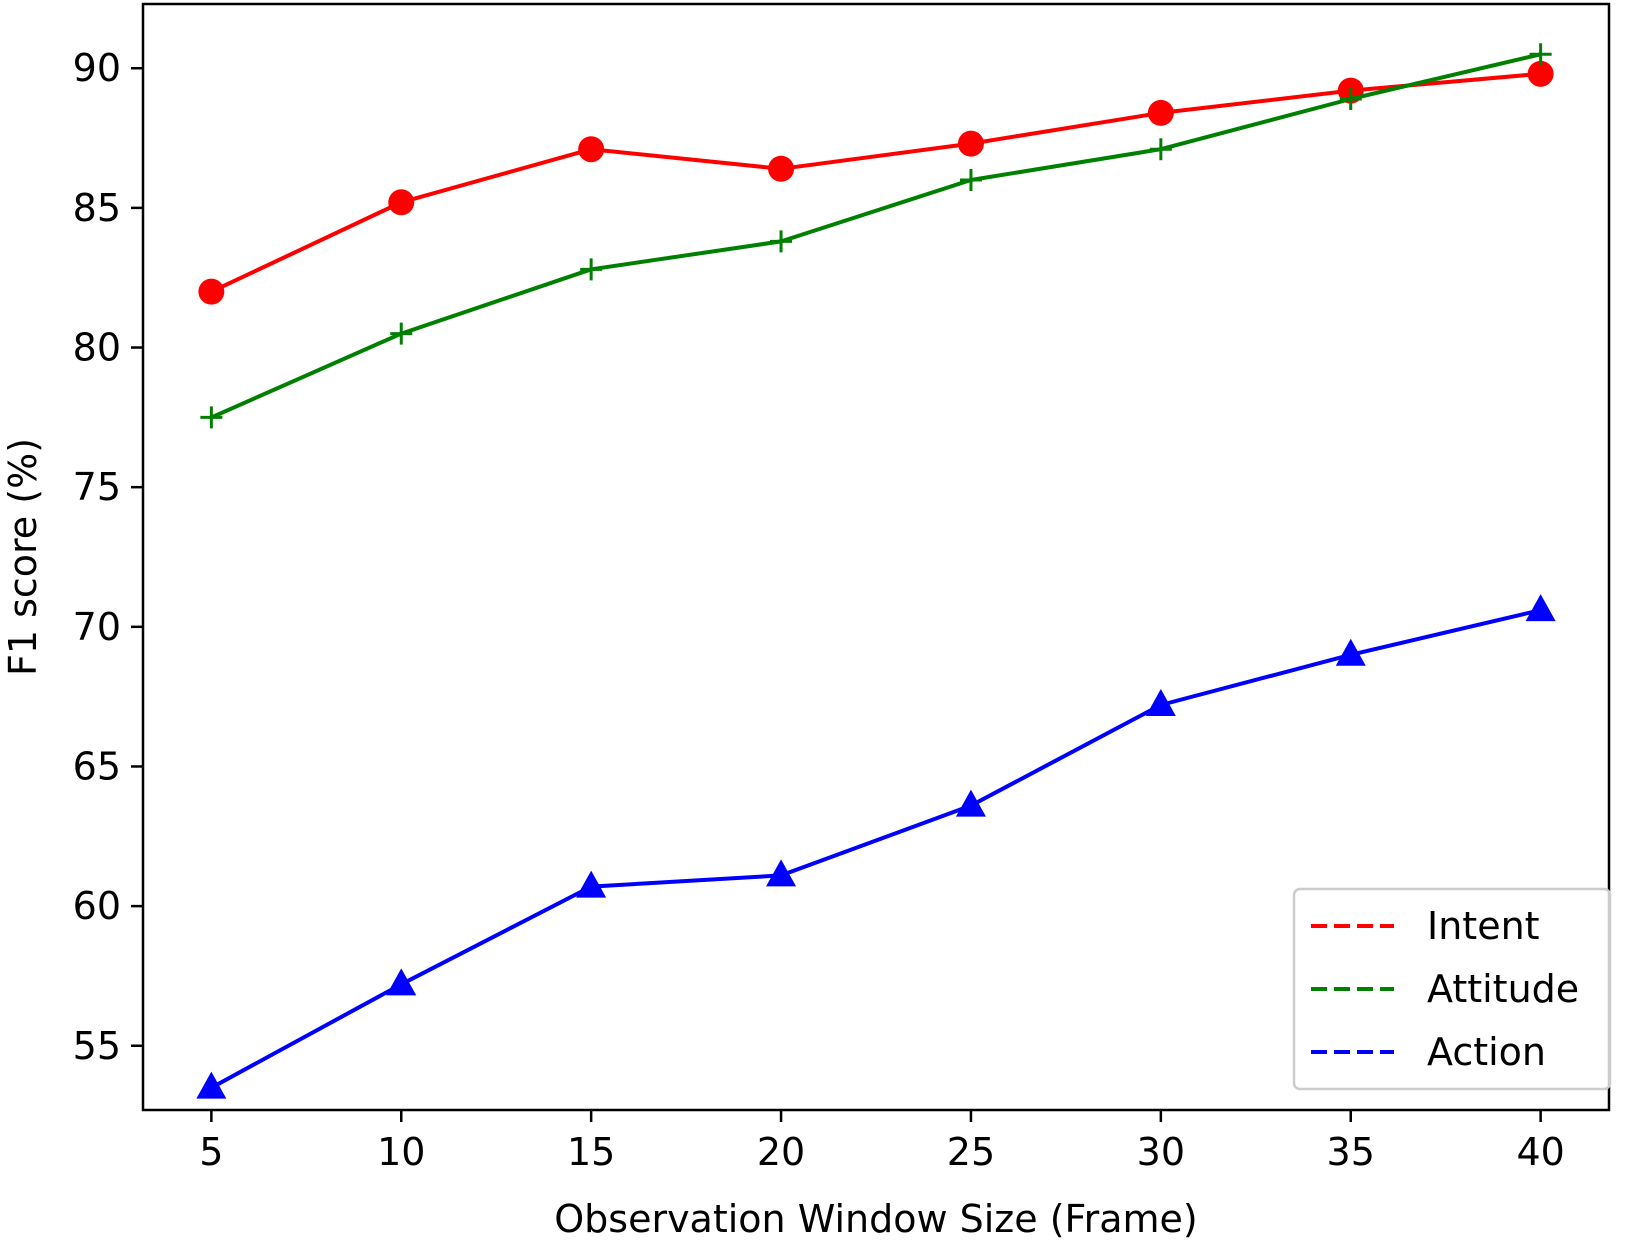 This screenshot has width=1634, height=1244. What do you see at coordinates (401, 1152) in the screenshot?
I see `x-tick-label: 10` at bounding box center [401, 1152].